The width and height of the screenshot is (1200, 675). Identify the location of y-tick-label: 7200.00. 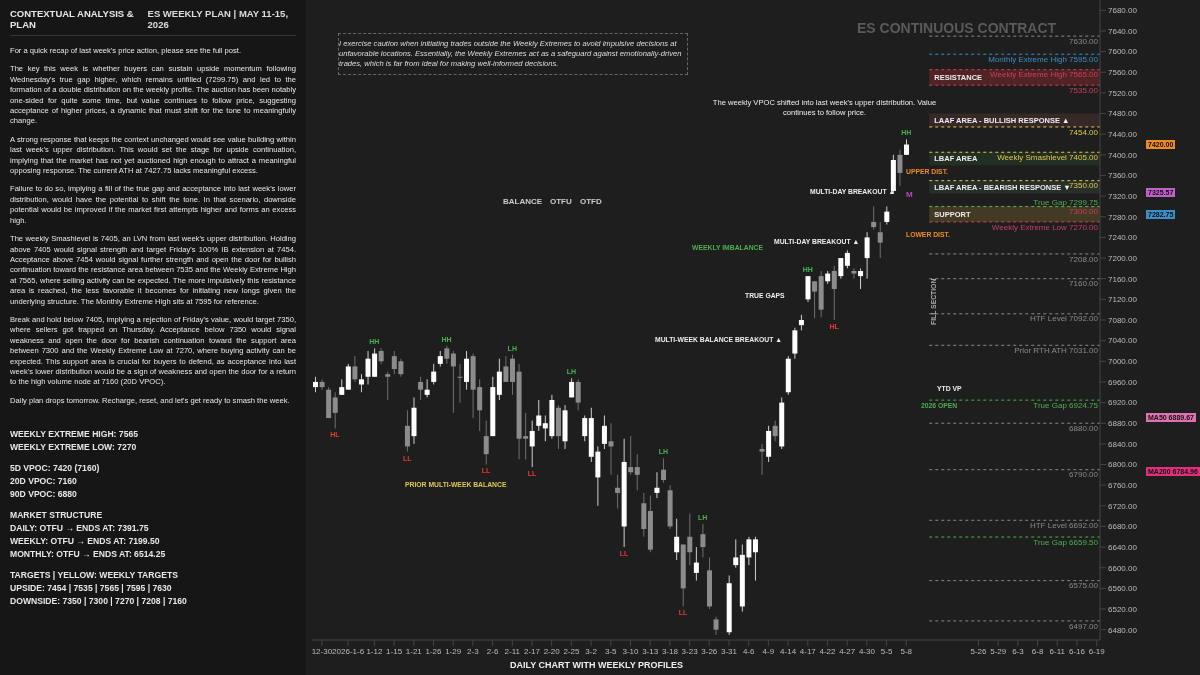
(1123, 258).